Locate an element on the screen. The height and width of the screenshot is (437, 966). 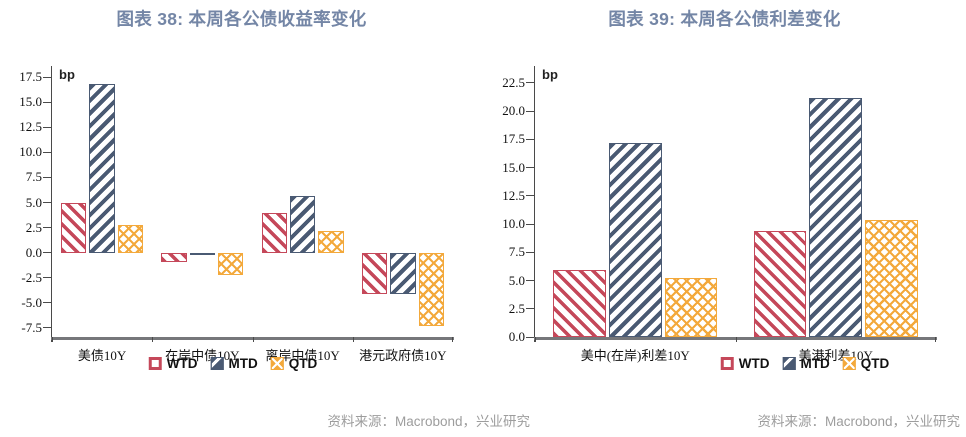
chart39-title: 图表 39: 本周各公债利差变化 is located at coordinates (724, 19).